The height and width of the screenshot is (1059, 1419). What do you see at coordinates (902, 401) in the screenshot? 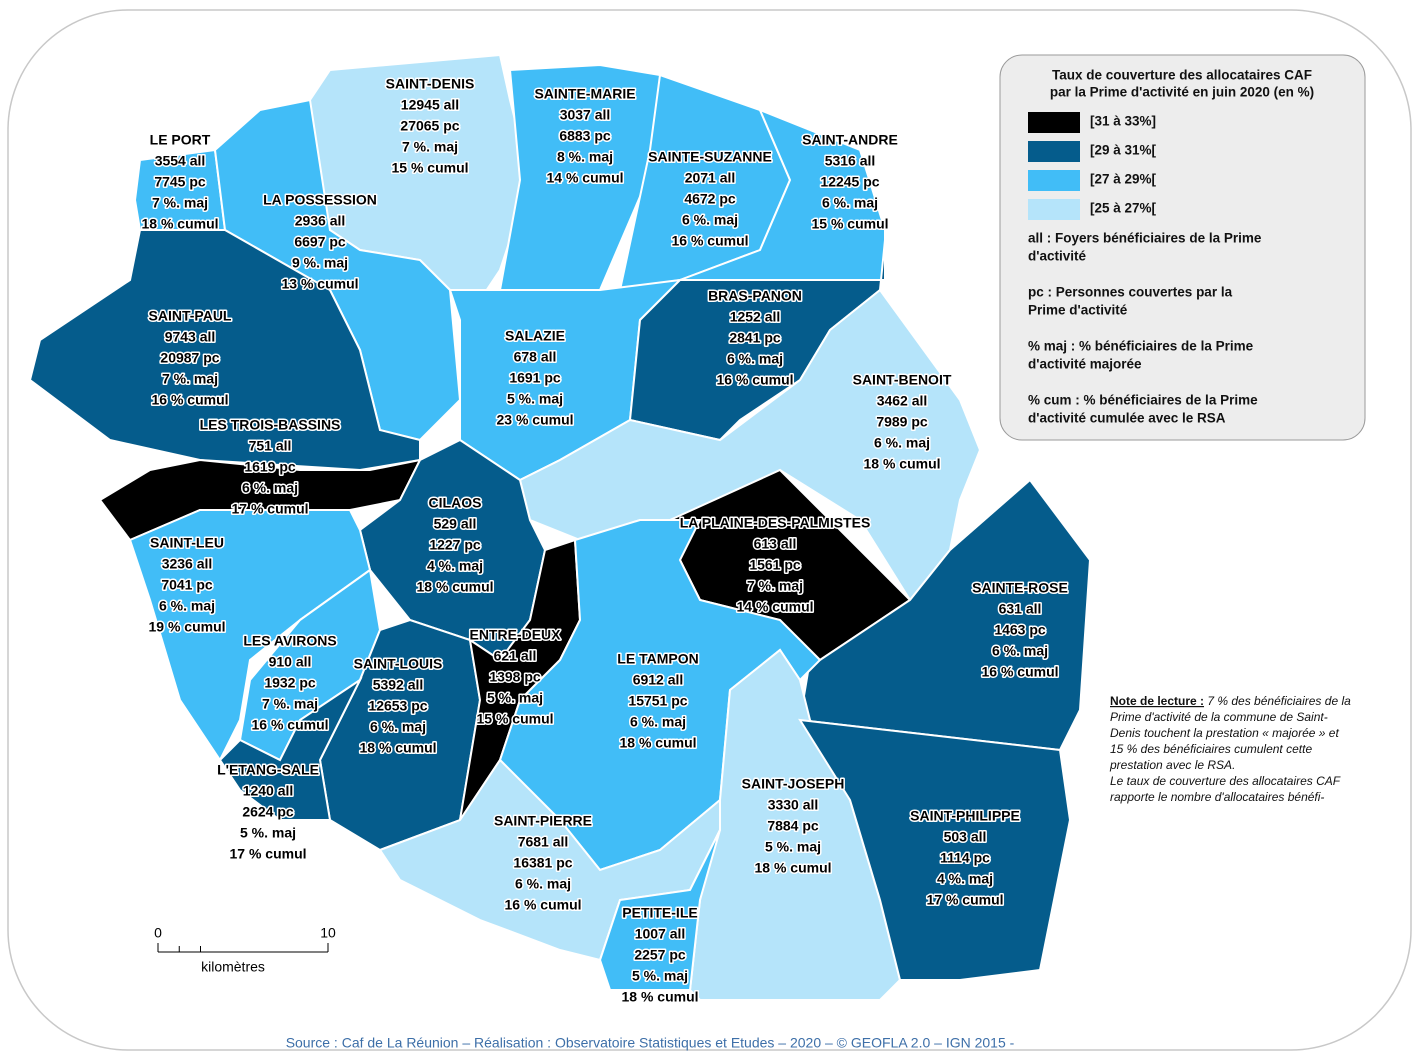
I see `commune-stat: 3462 all` at bounding box center [902, 401].